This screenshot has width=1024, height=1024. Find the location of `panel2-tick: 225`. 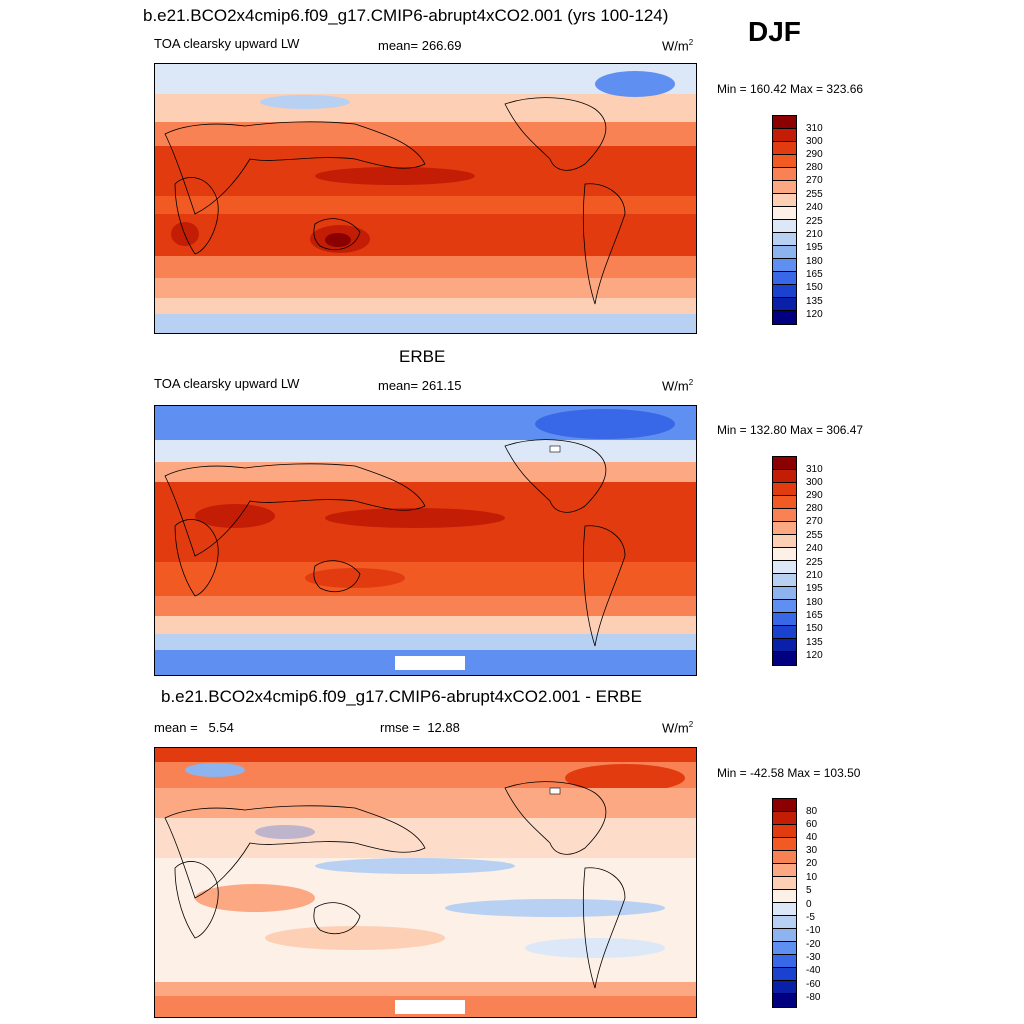

panel2-tick: 225 is located at coordinates (814, 562).